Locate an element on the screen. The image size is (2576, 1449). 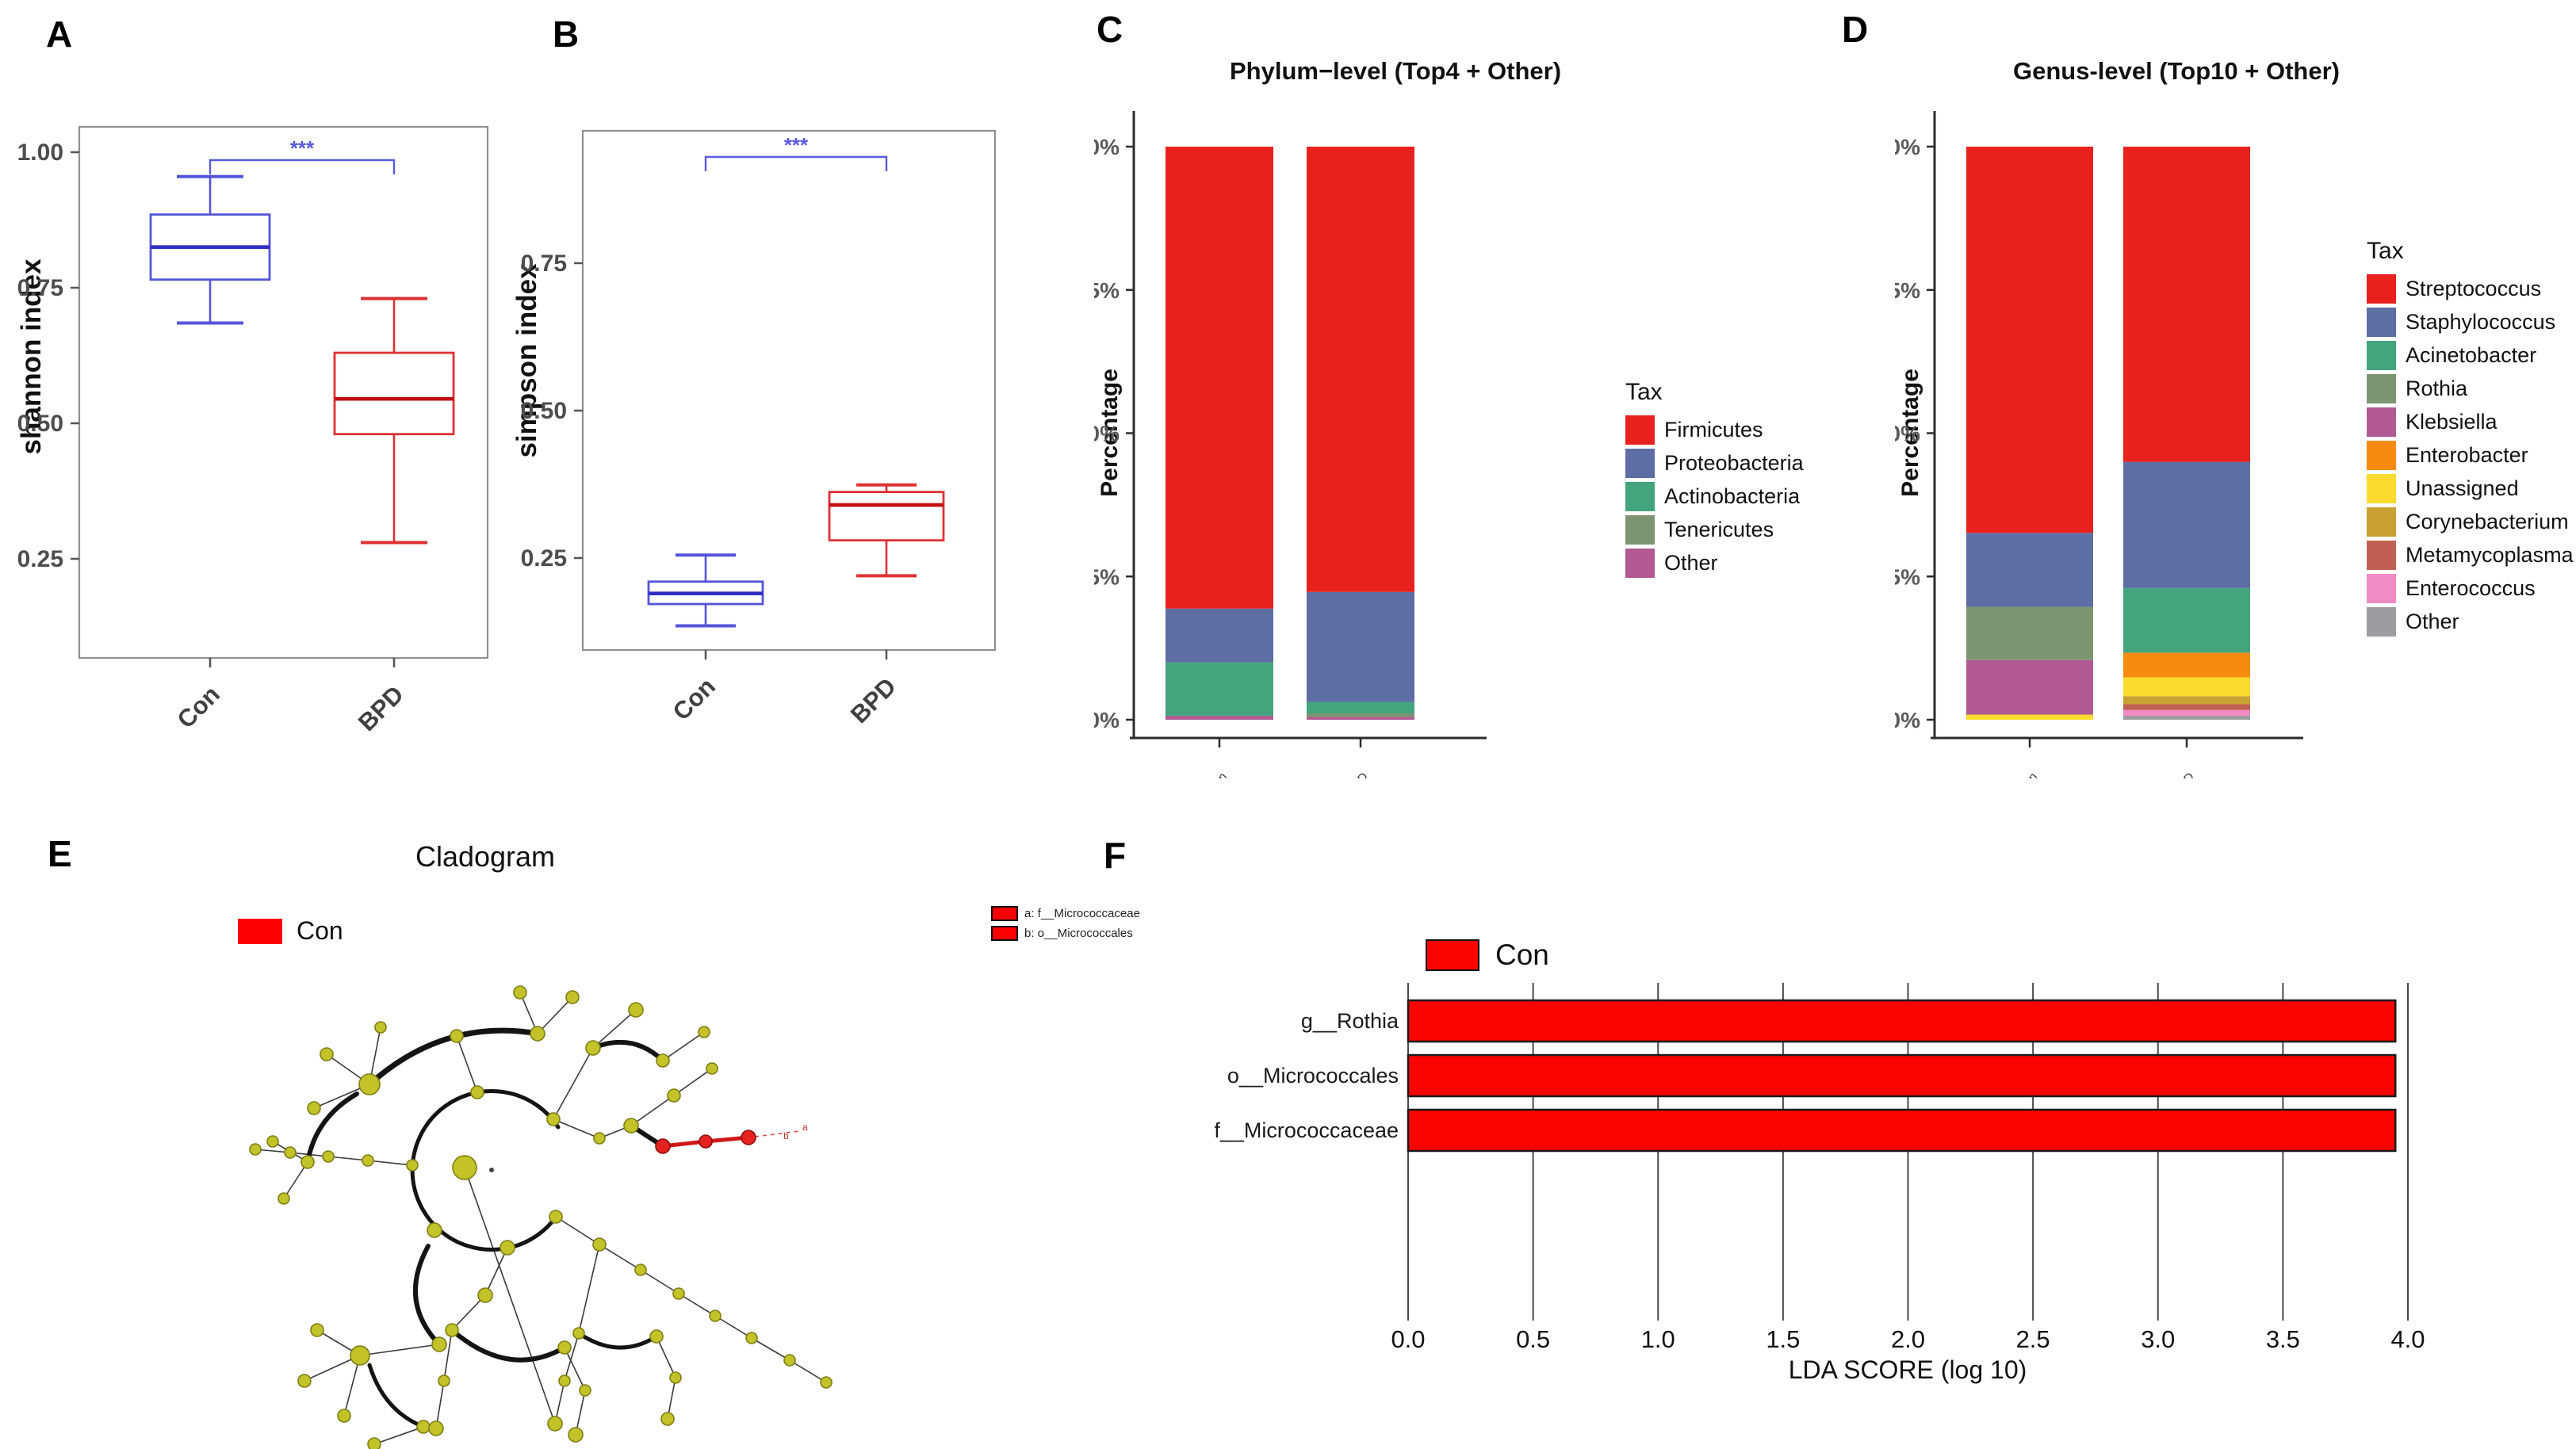
legend-label: Other is located at coordinates (2432, 621).